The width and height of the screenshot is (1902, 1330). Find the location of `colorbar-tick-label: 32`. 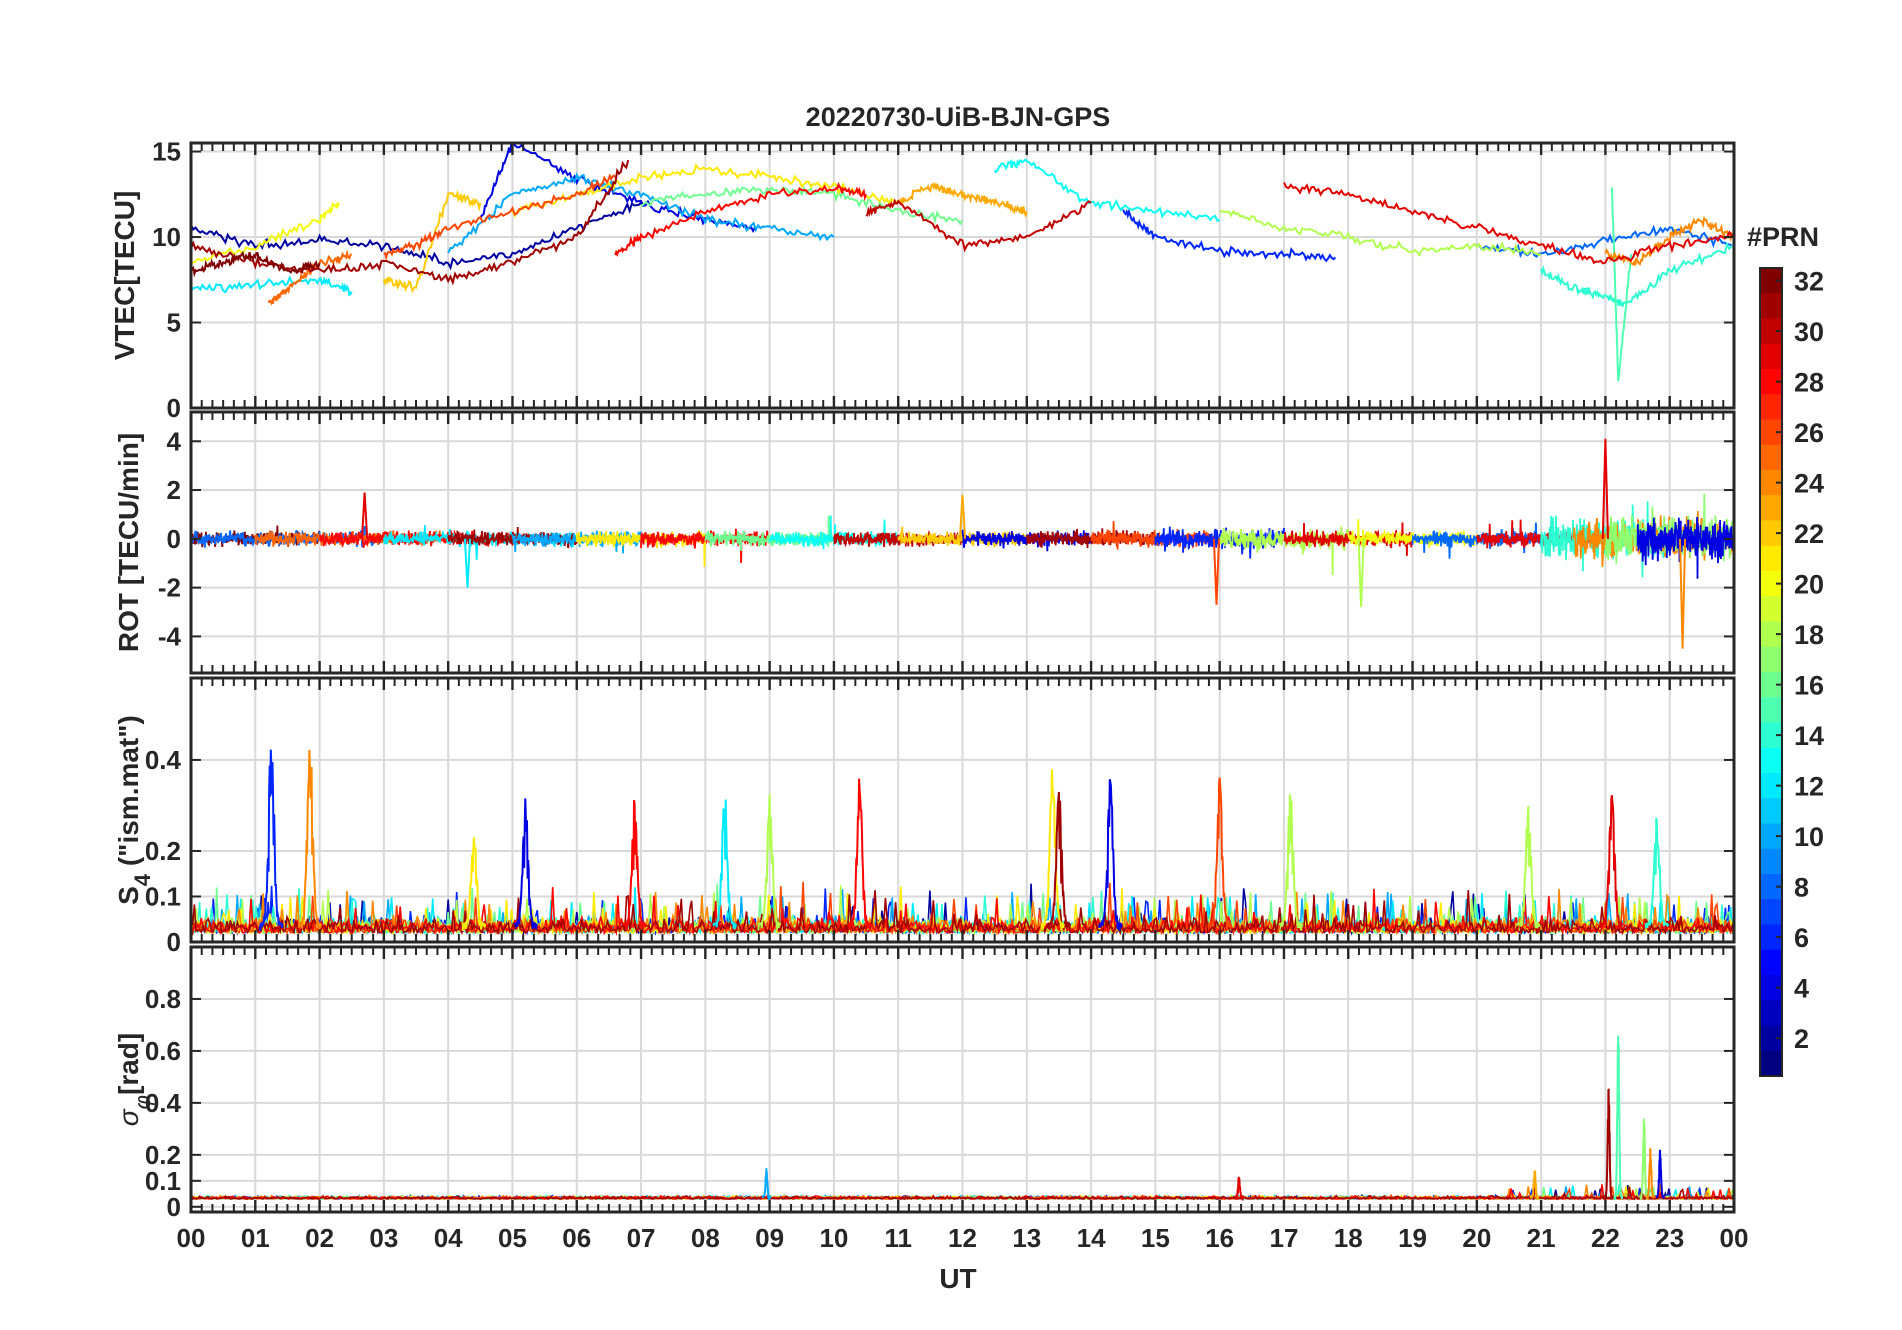

colorbar-tick-label: 32 is located at coordinates (1809, 282).